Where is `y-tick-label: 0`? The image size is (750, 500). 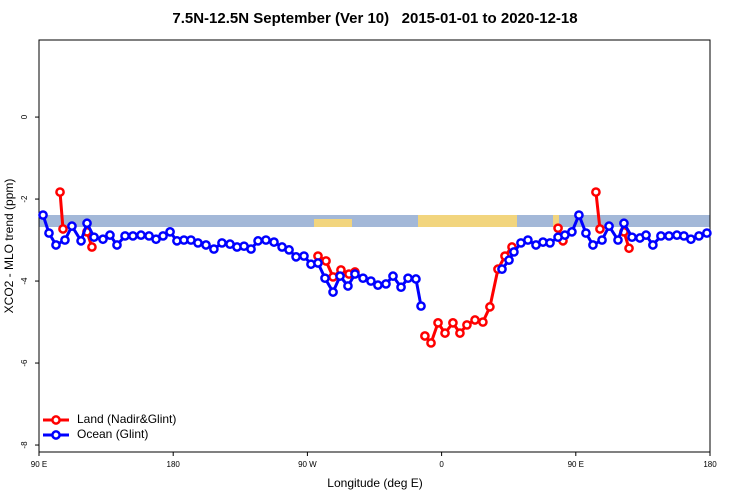 y-tick-label: 0 is located at coordinates (24, 116).